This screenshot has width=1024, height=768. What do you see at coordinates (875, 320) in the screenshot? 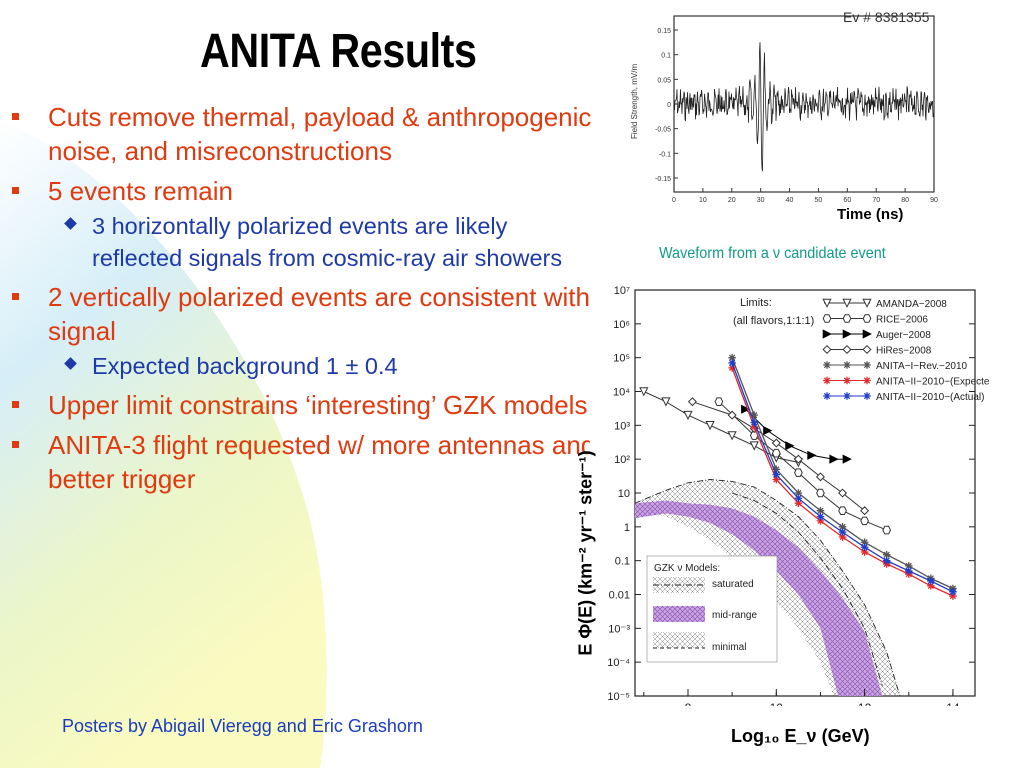
I see `legend-item: RICE−2006` at bounding box center [875, 320].